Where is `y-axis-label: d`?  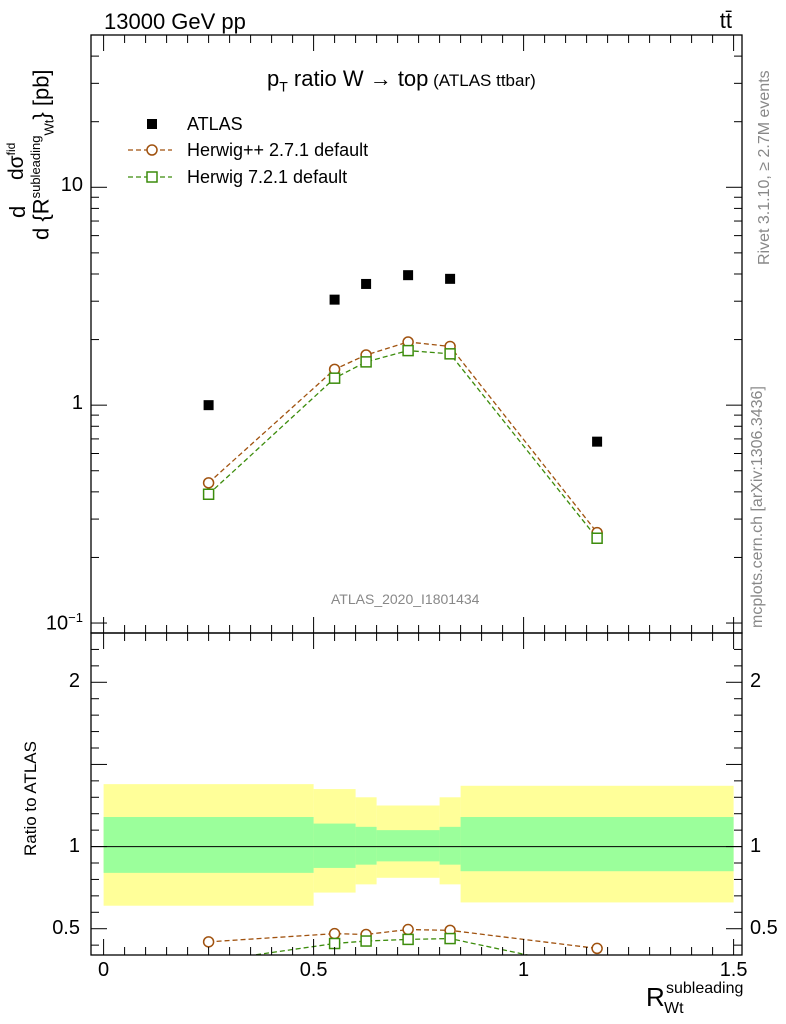
y-axis-label: d is located at coordinates (17, 211).